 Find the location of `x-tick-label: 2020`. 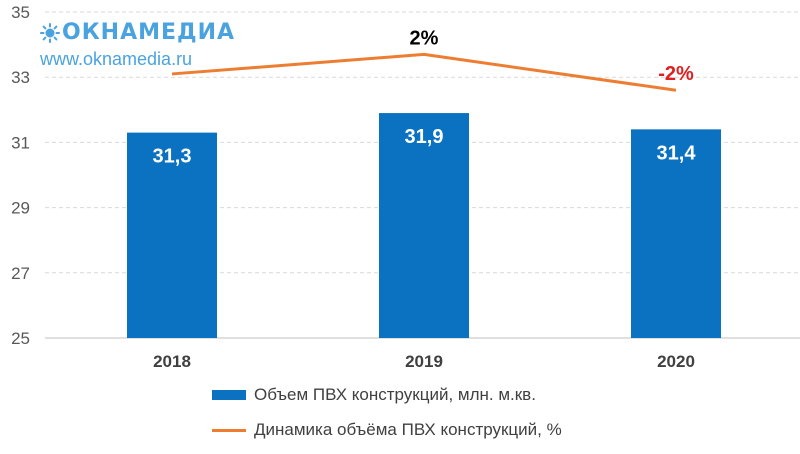

x-tick-label: 2020 is located at coordinates (676, 361).